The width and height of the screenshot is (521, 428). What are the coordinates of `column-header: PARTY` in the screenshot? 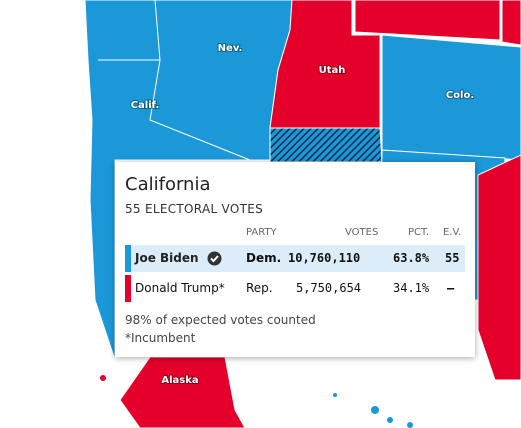 It's located at (261, 232).